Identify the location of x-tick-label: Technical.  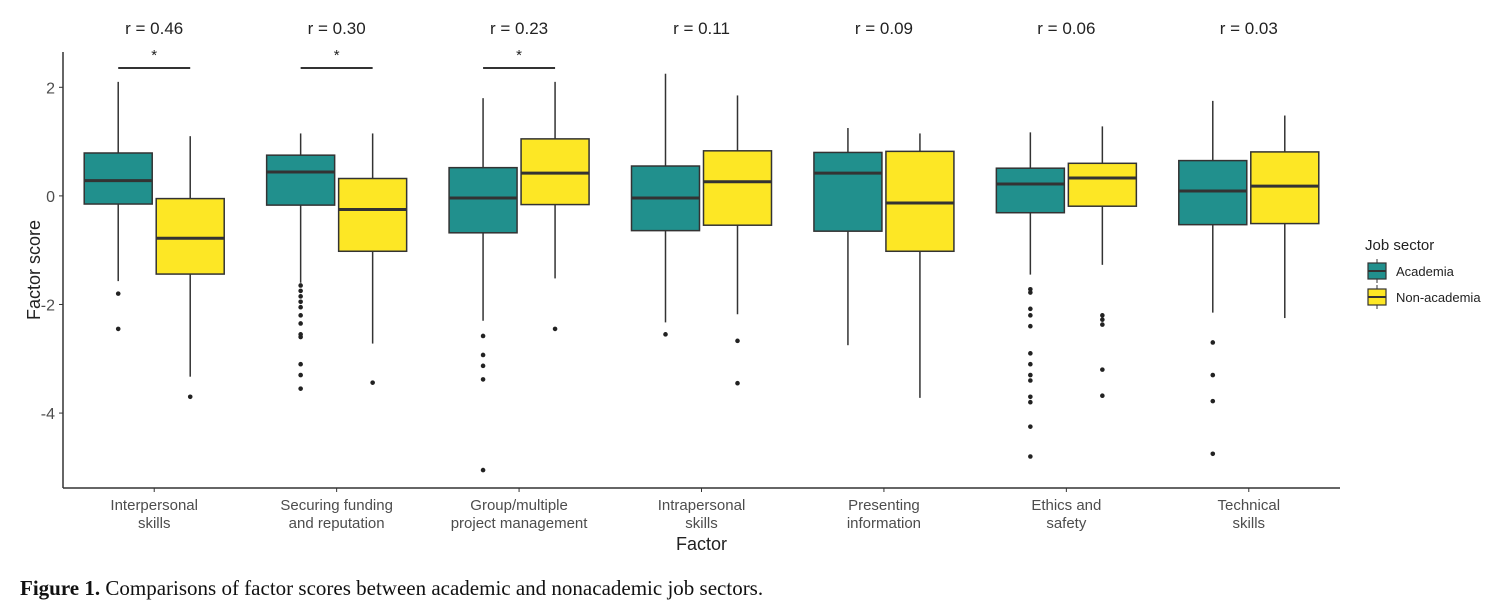
(1249, 505).